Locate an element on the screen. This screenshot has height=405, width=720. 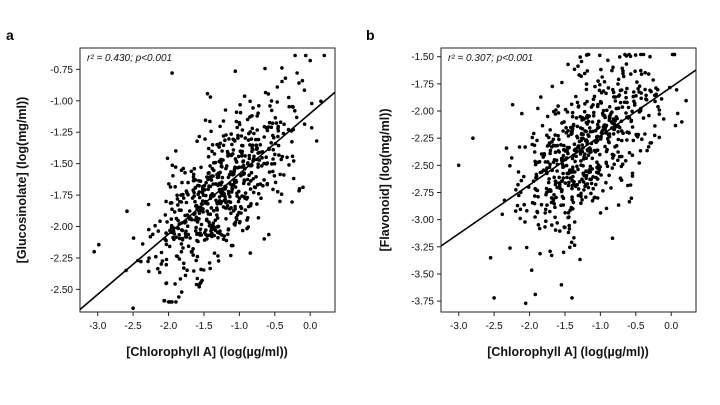
panel-a-letter: a is located at coordinates (10, 35).